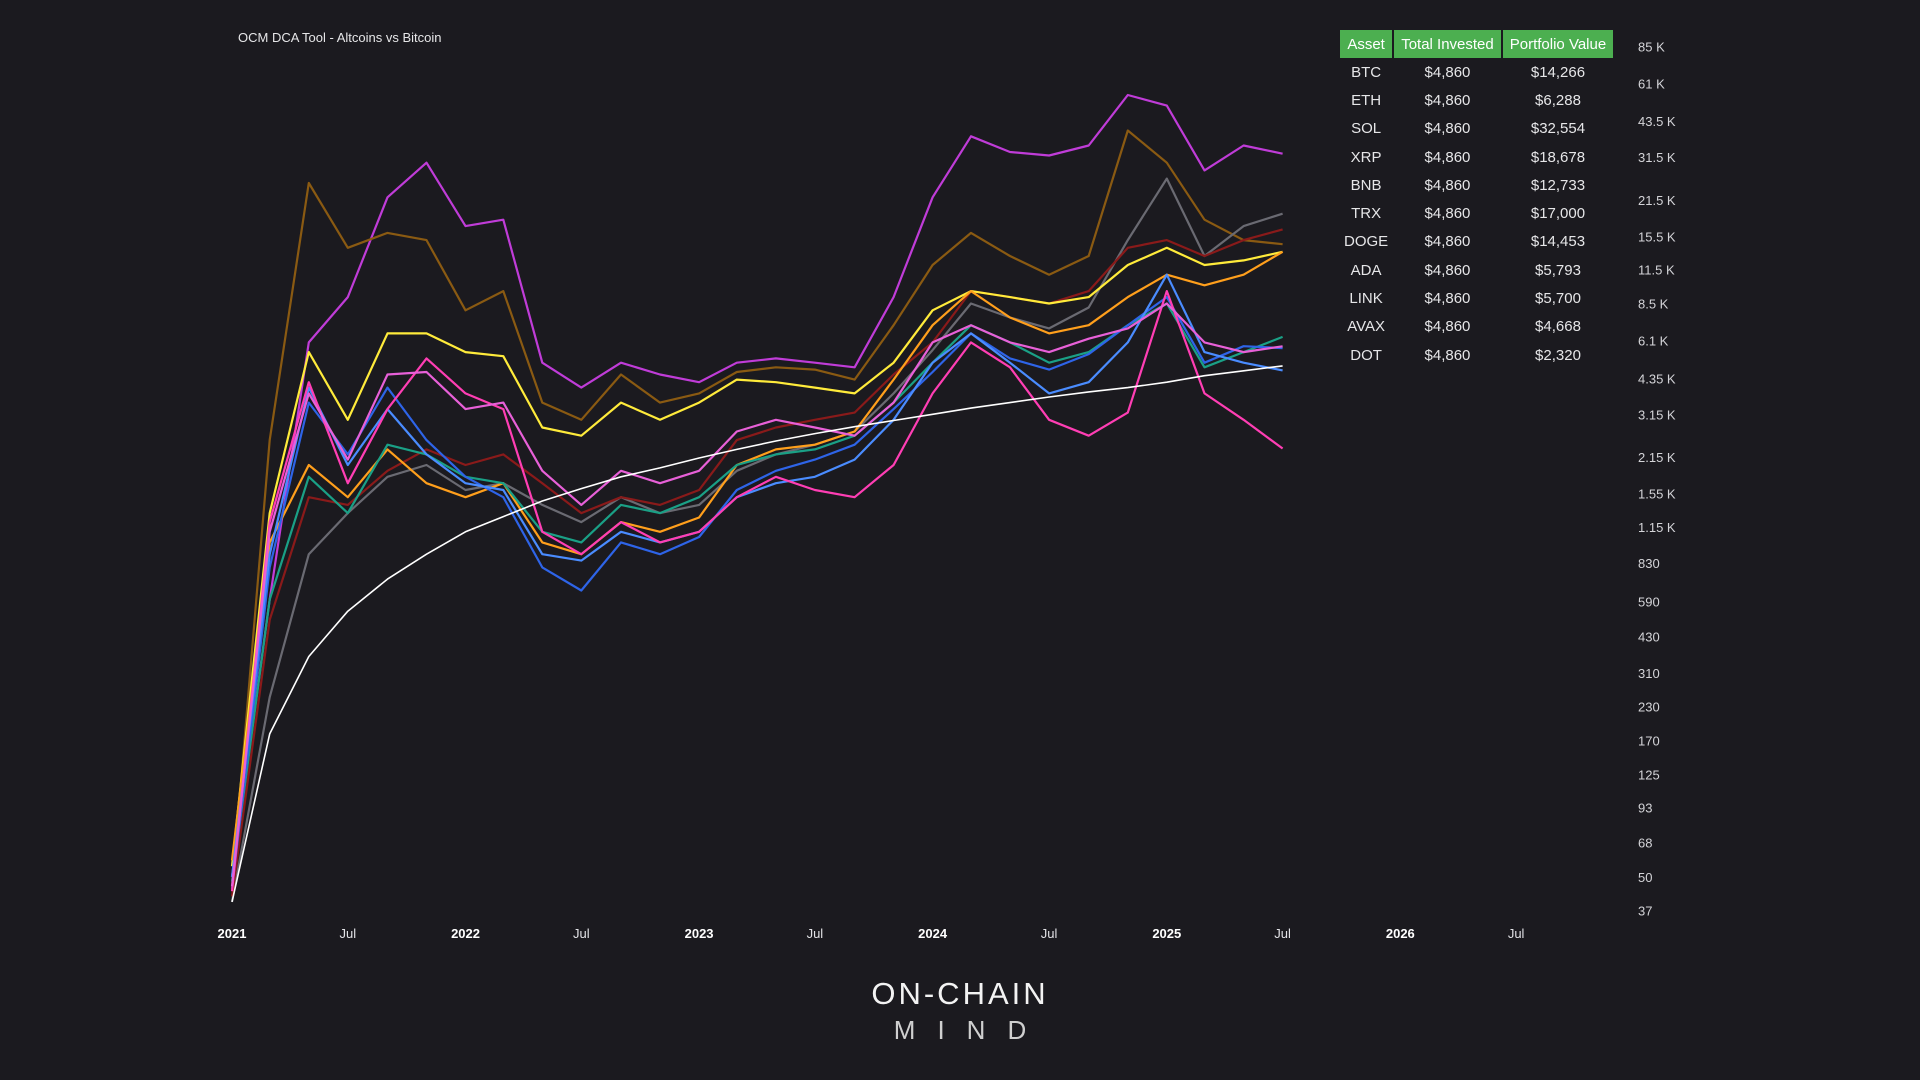  Describe the element at coordinates (1476, 298) in the screenshot. I see `table-row: LINK $4,860 $5,700` at that location.